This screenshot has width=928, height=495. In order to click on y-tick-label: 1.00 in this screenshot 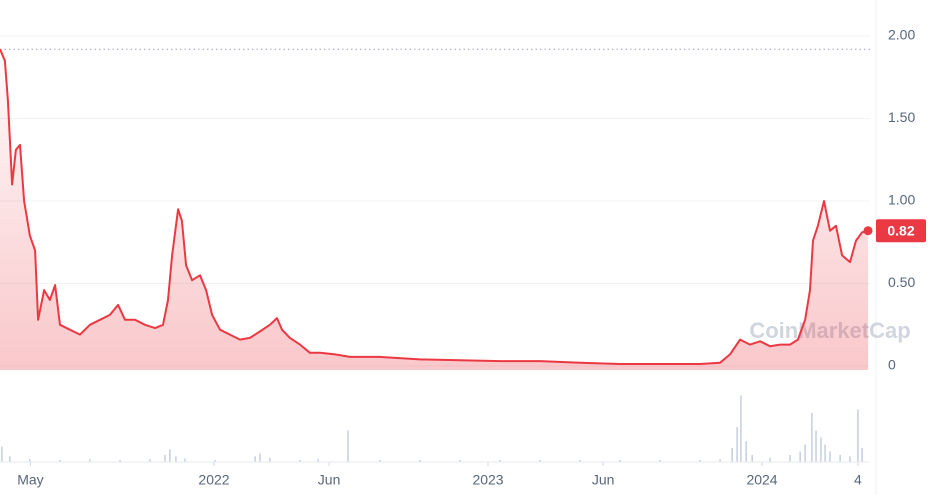, I will do `click(901, 200)`.